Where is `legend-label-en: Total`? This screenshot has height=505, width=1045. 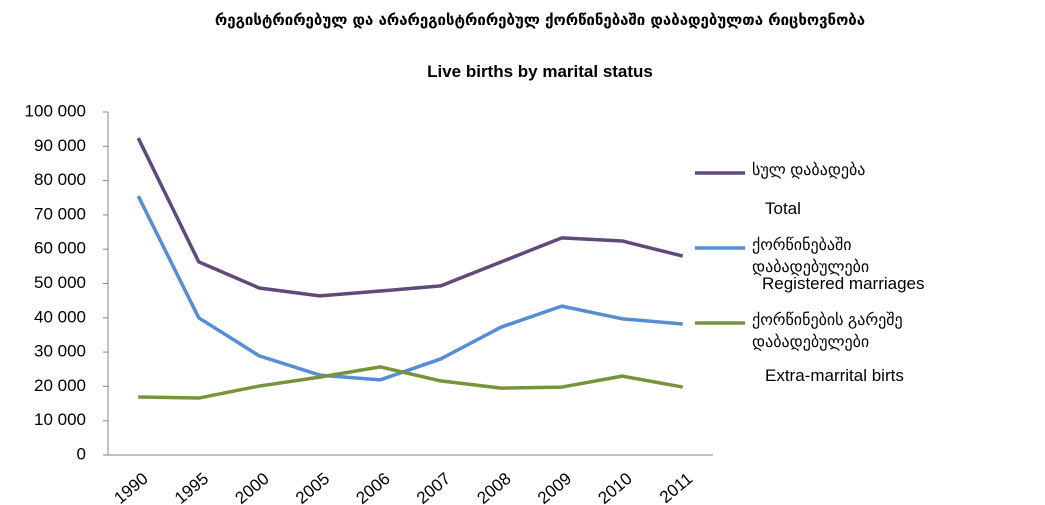 legend-label-en: Total is located at coordinates (783, 208).